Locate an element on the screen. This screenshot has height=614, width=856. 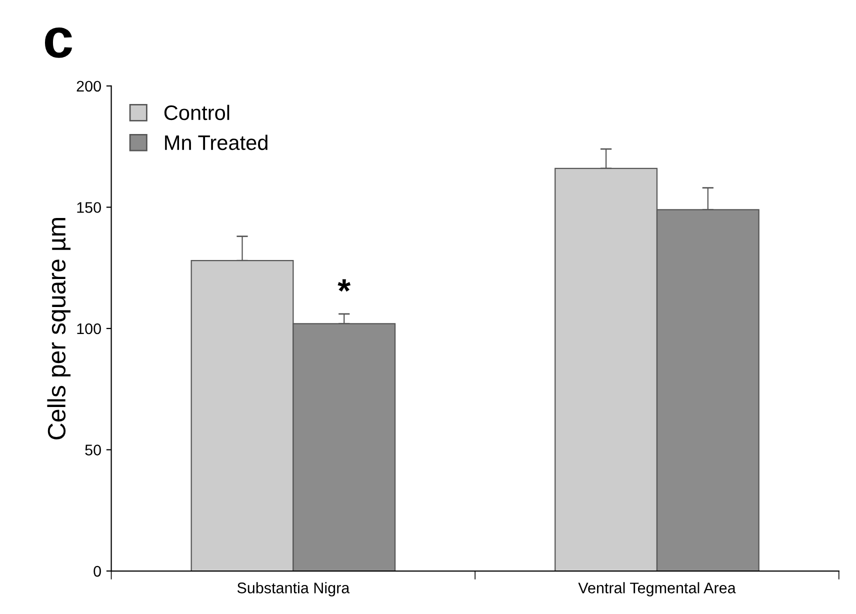
chart-title: c is located at coordinates (58, 42).